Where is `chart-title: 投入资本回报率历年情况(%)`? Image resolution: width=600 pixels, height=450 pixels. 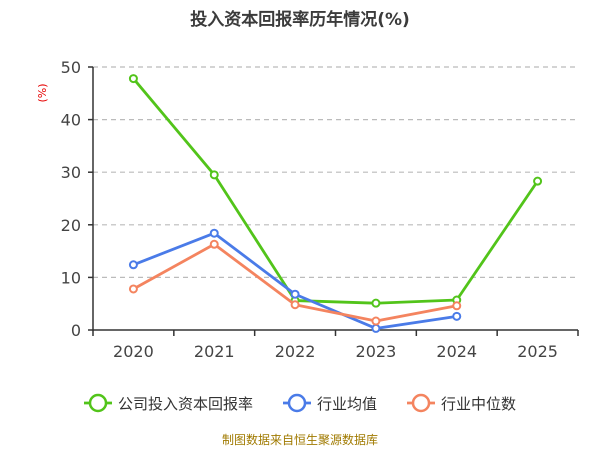
chart-title: 投入资本回报率历年情况(%) is located at coordinates (300, 19).